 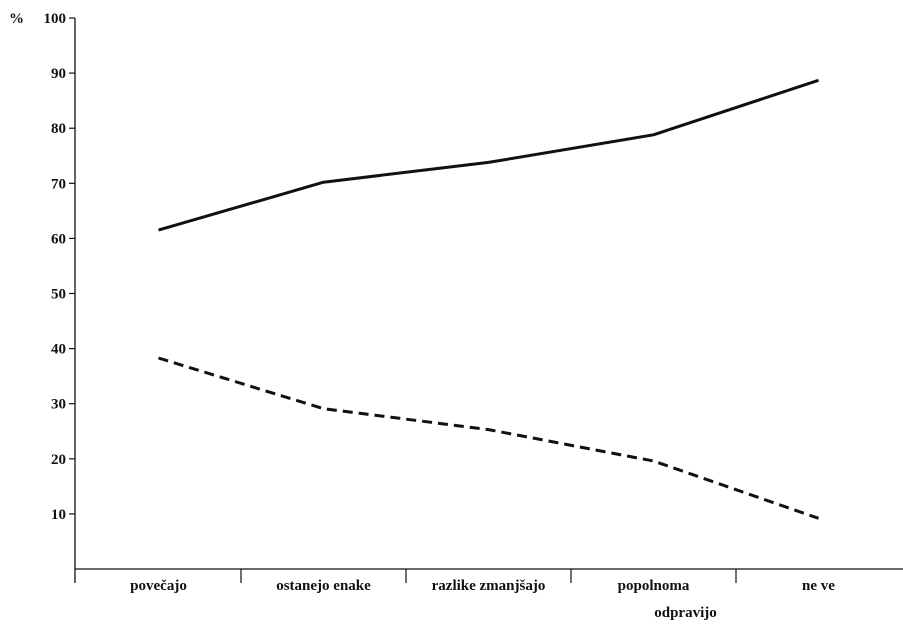 What do you see at coordinates (685, 613) in the screenshot?
I see `x-tick-sublabel: odpravijo` at bounding box center [685, 613].